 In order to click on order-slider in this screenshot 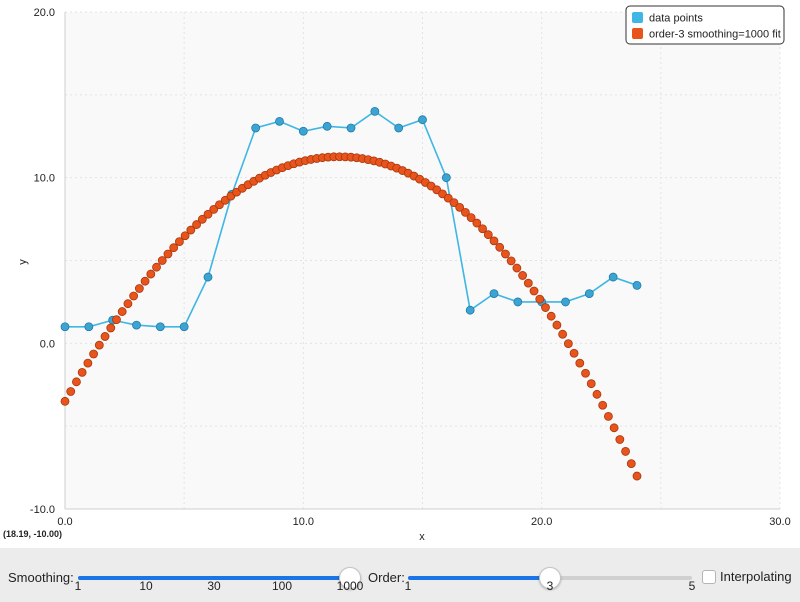, I will do `click(550, 578)`.